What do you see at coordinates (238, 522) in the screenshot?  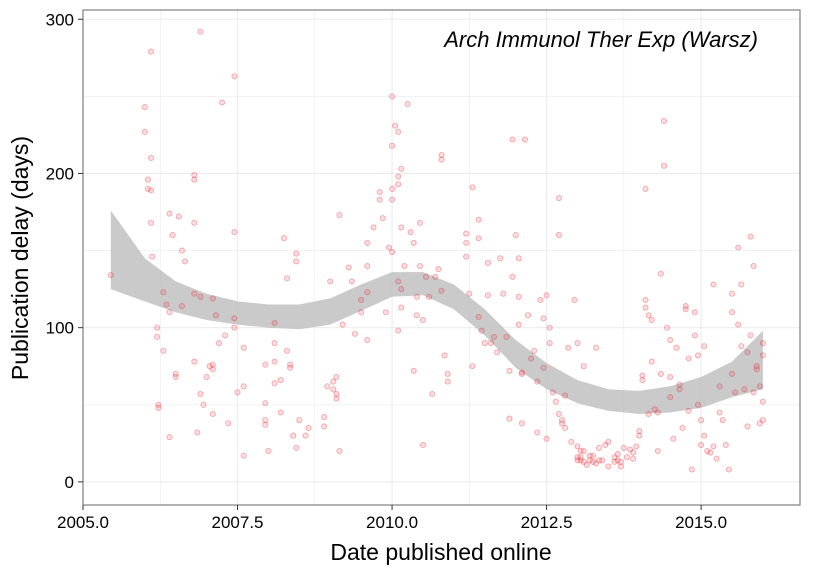 I see `x-tick-label: 2007.5` at bounding box center [238, 522].